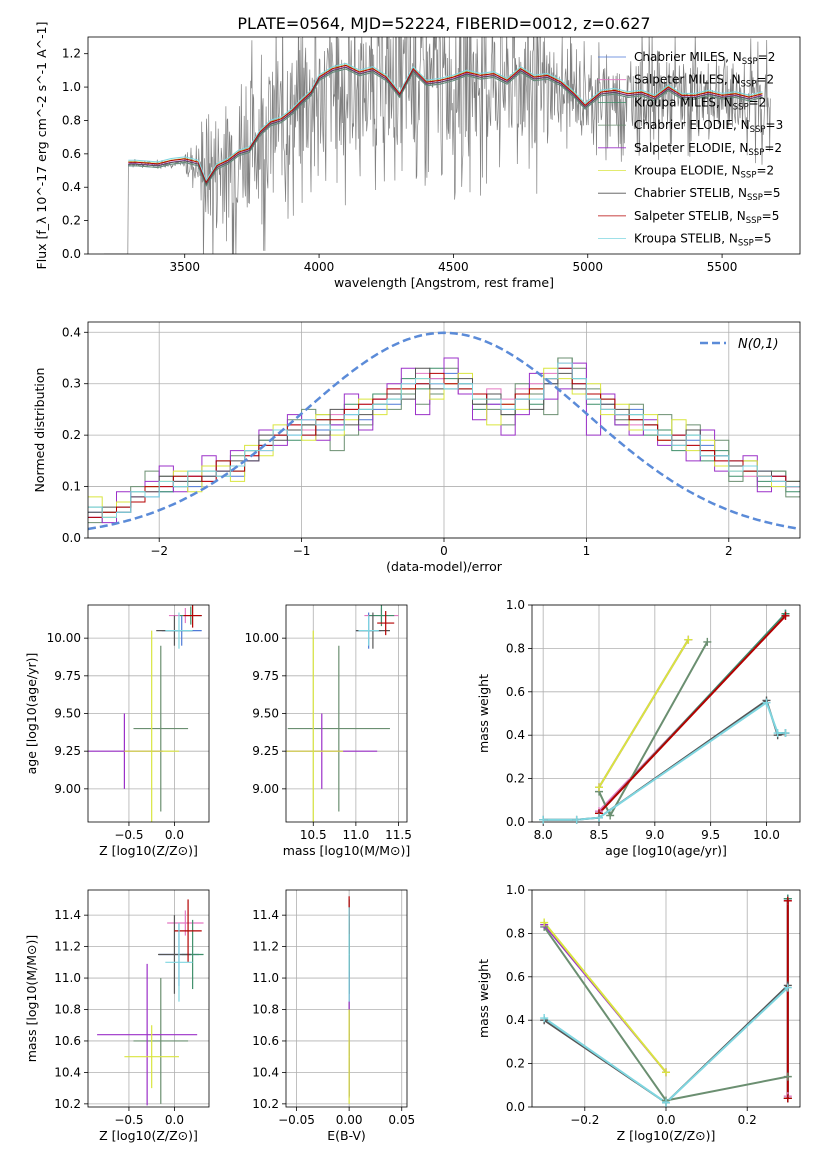 The image size is (819, 1170). What do you see at coordinates (356, 835) in the screenshot?
I see `x-tick-label: 11.0` at bounding box center [356, 835].